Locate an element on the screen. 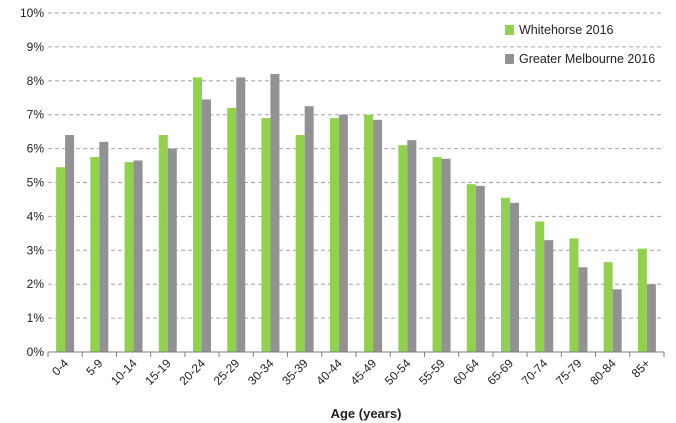  y-axis-ticks: 0% 1% 2% 3% 4% 5% 6% 7% 8% 9% 10% is located at coordinates (32, 182).